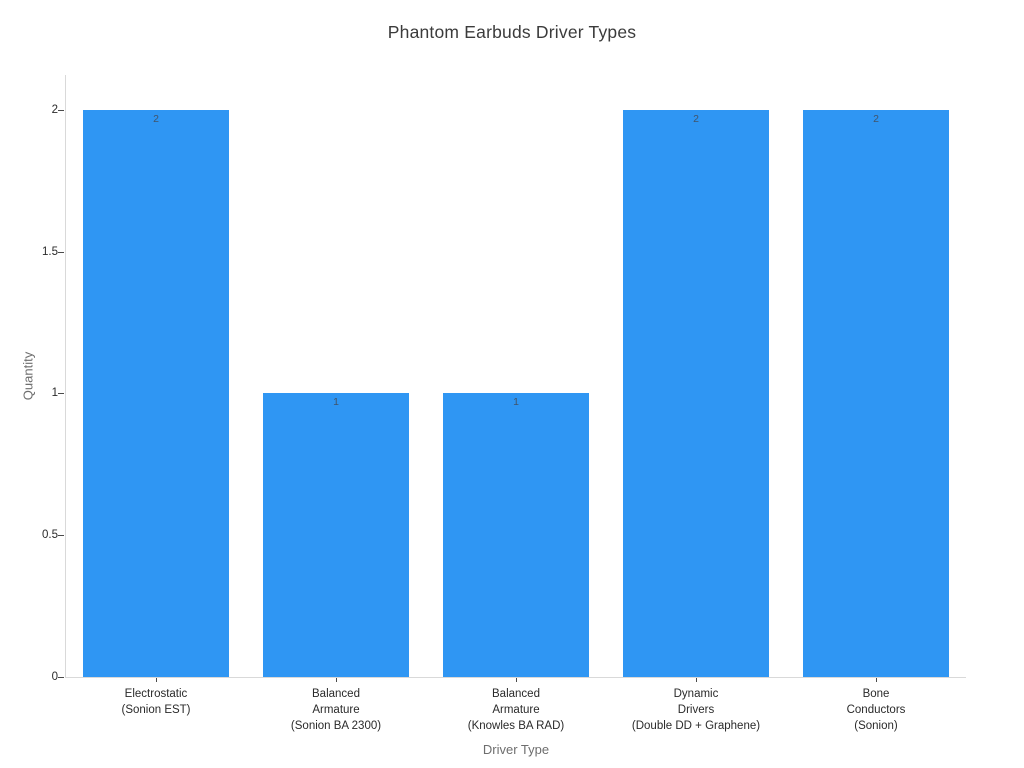  I want to click on x-tick-label: Bone Conductors (Sonion), so click(876, 710).